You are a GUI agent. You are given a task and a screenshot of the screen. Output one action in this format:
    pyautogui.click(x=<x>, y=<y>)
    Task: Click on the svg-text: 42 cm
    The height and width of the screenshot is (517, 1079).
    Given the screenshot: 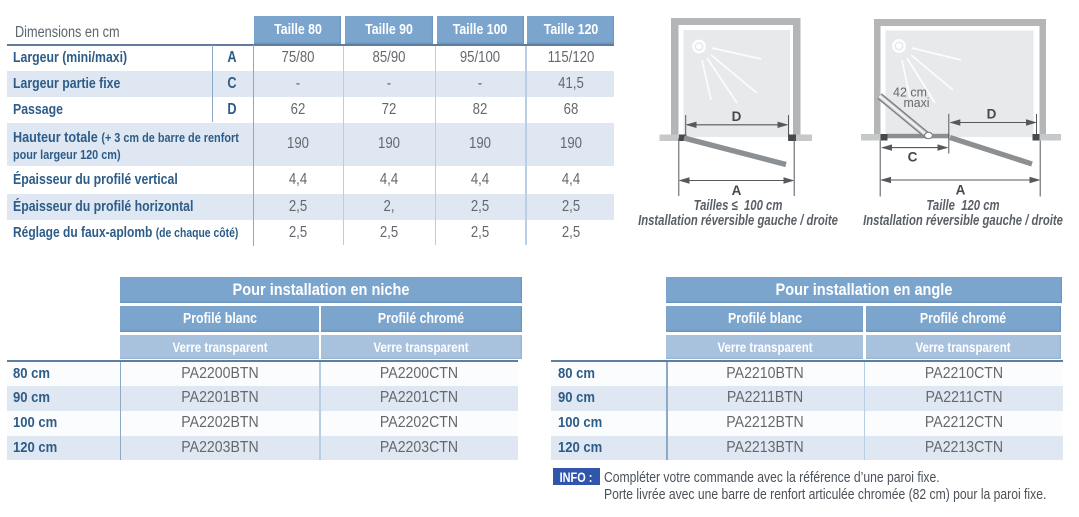 What is the action you would take?
    pyautogui.click(x=910, y=92)
    